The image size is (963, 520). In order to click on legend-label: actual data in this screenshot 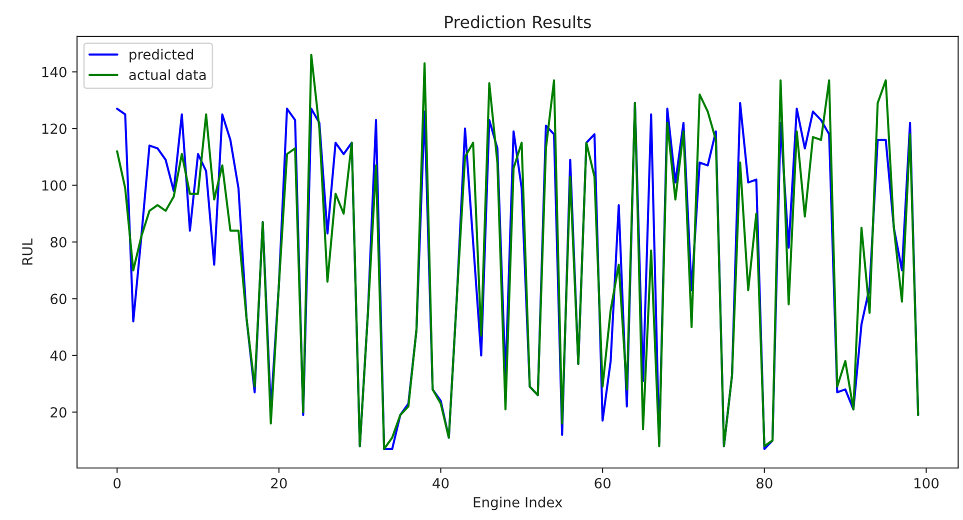, I will do `click(167, 74)`.